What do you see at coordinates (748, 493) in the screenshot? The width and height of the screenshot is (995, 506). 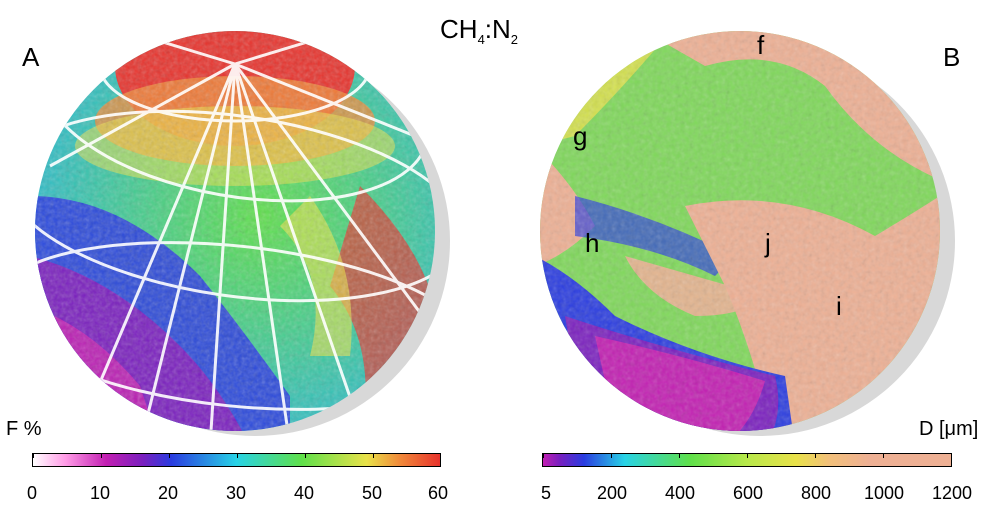 I see `colorbar-b-tick: 600` at bounding box center [748, 493].